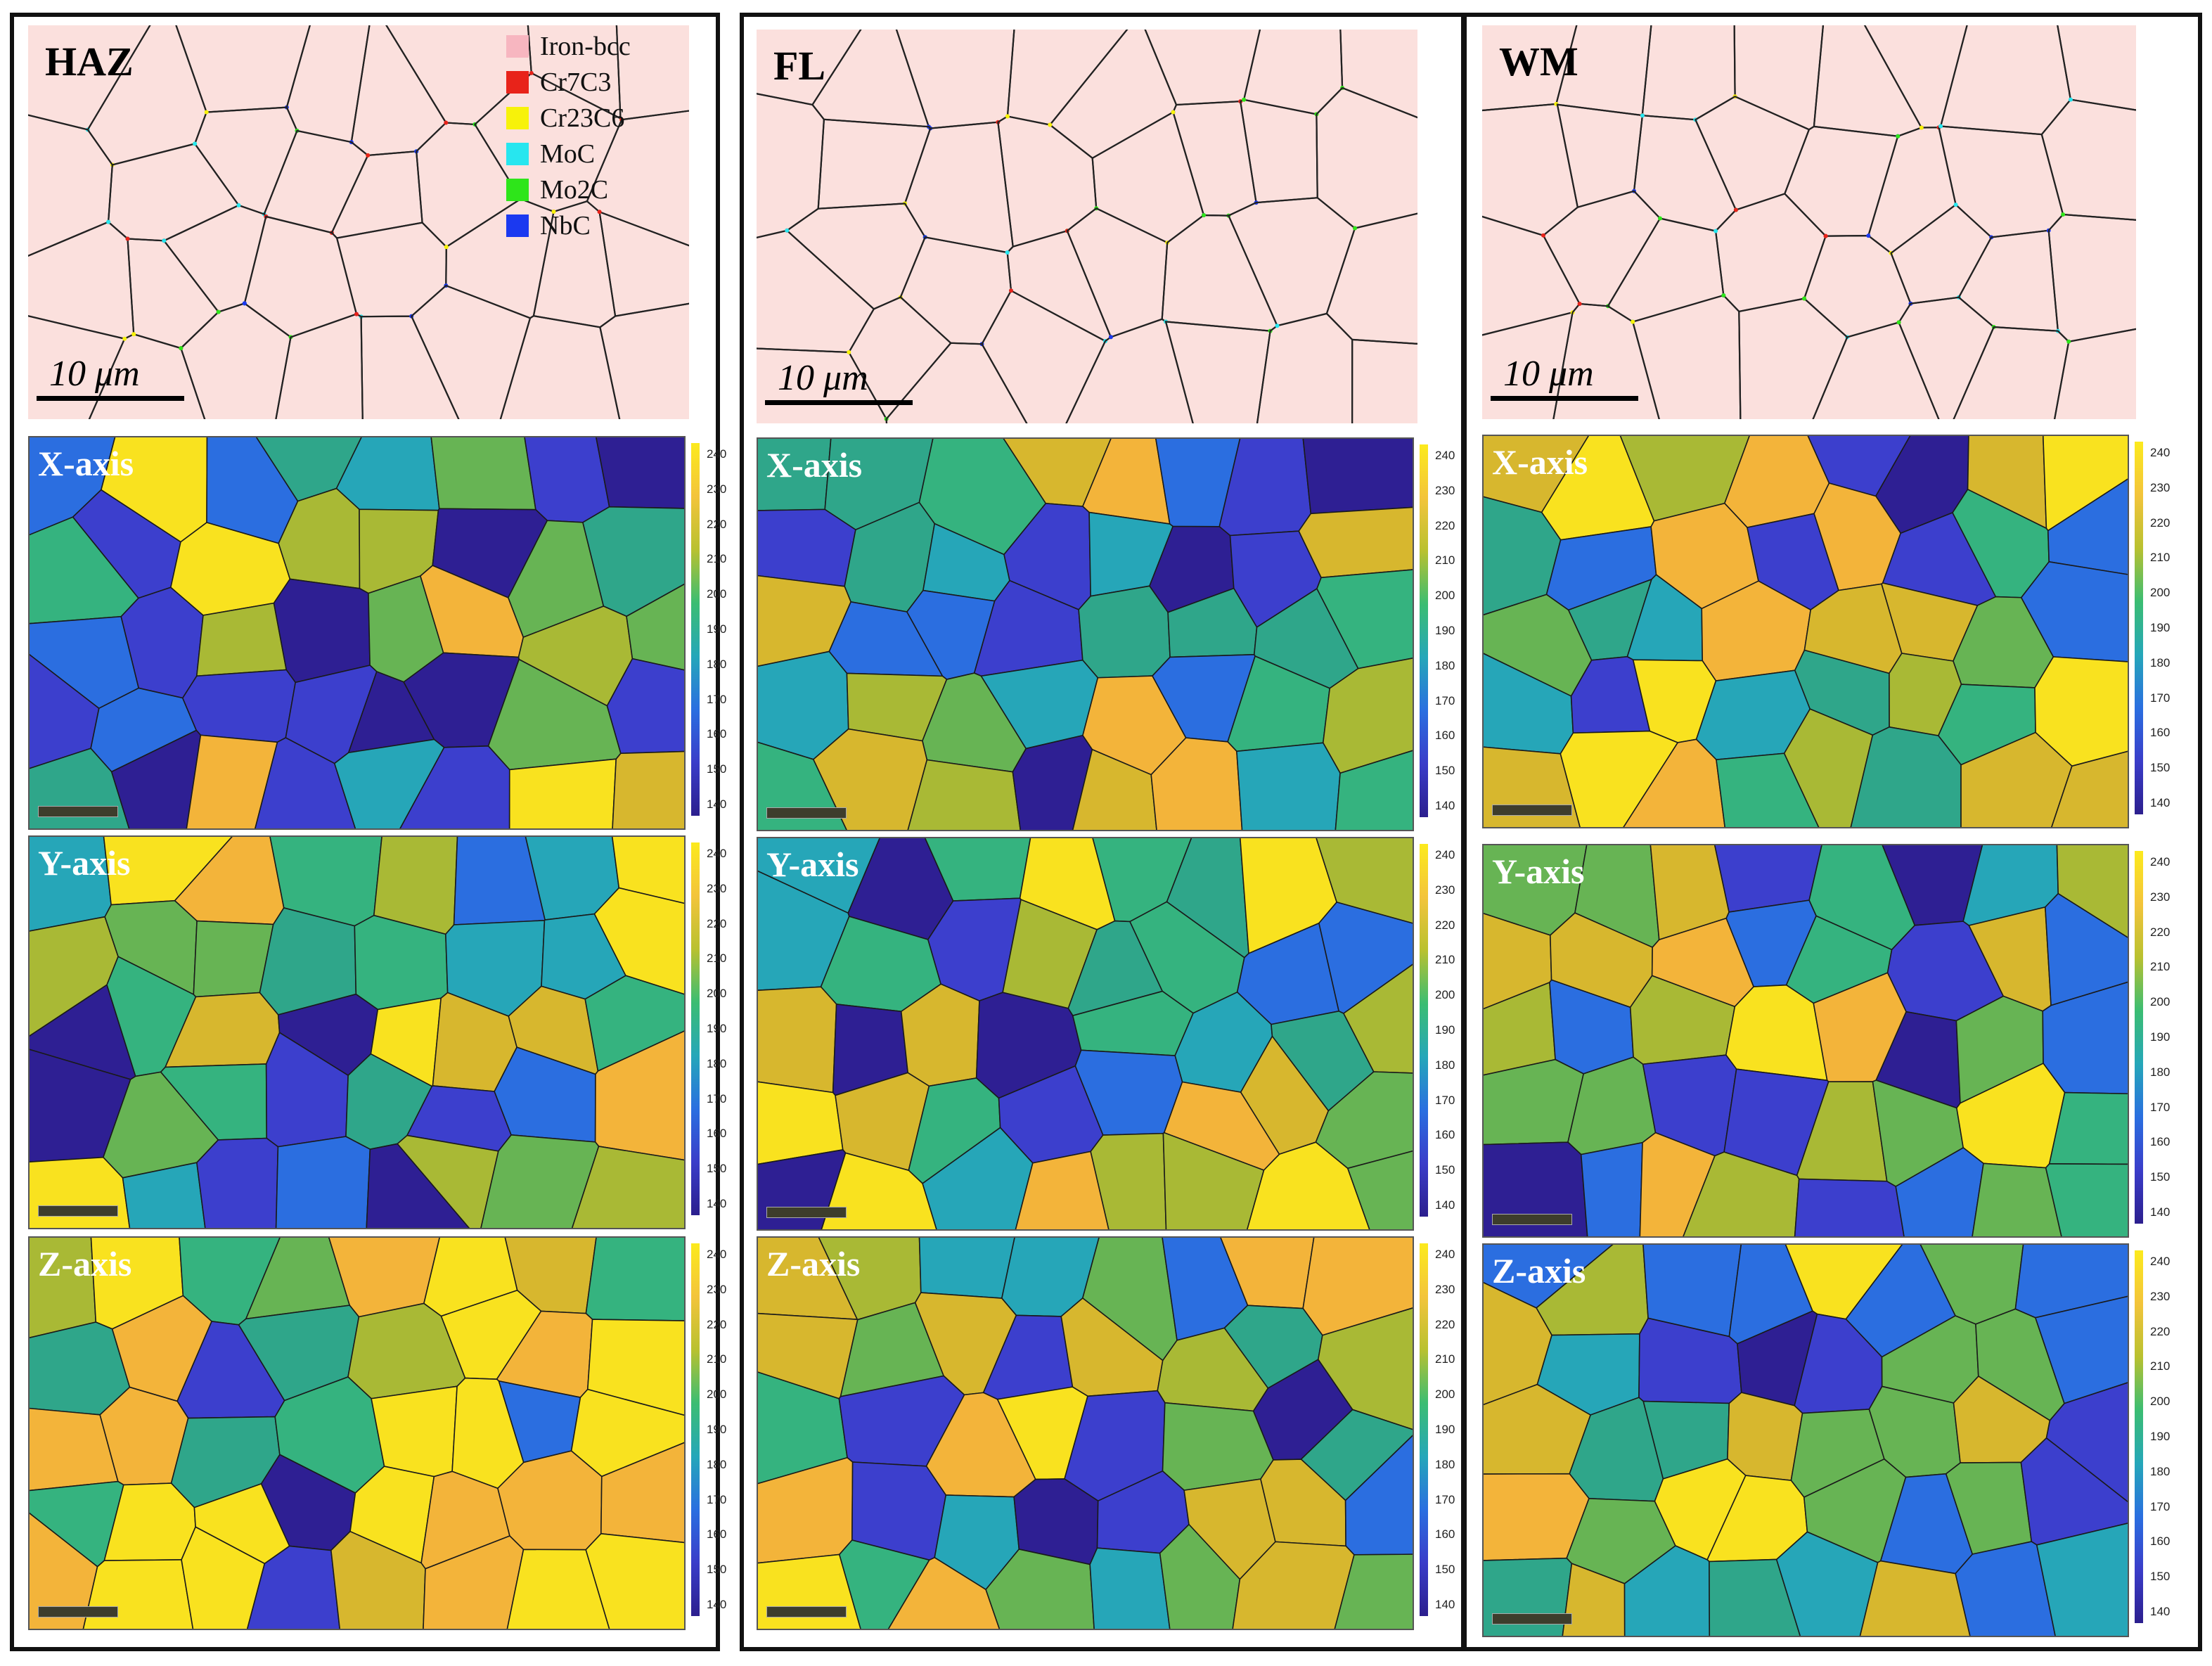 The image size is (2212, 1666). Describe the element at coordinates (582, 118) in the screenshot. I see `legend-label: Cr23C6` at that location.